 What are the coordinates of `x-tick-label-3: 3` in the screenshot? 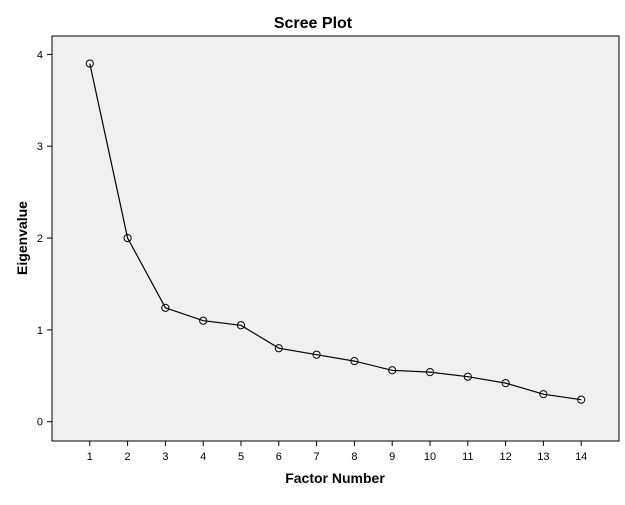 It's located at (165, 457).